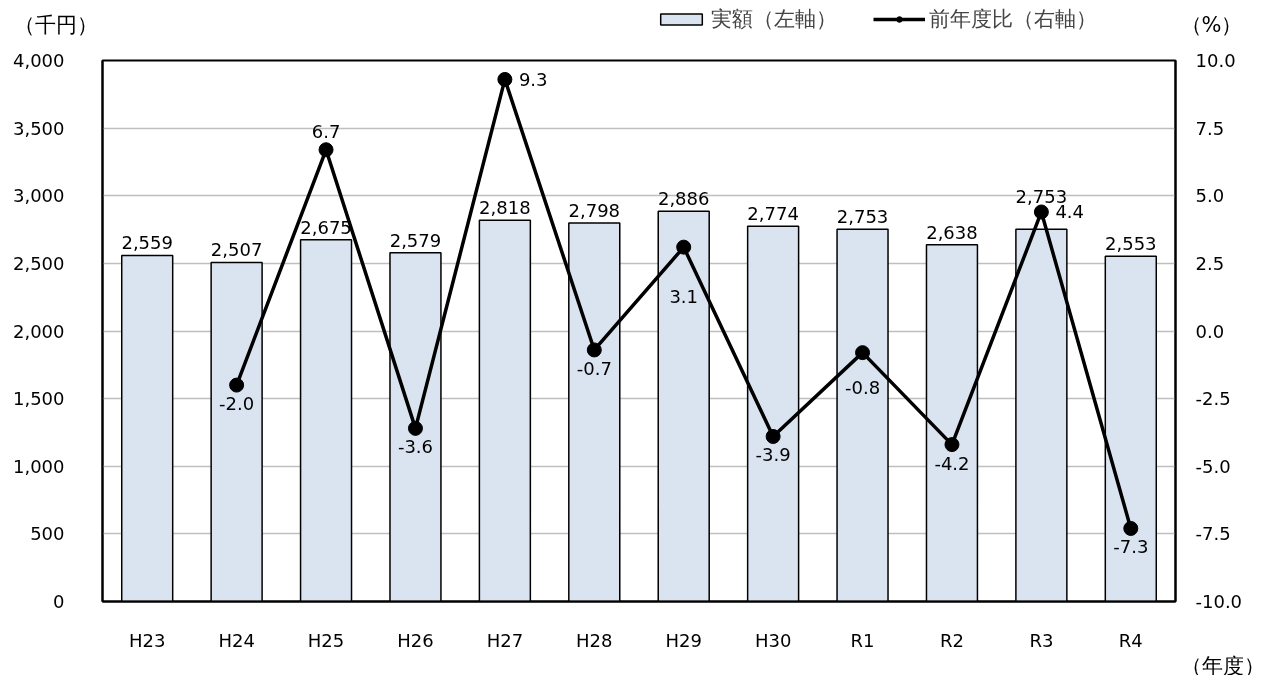 This screenshot has height=675, width=1268. I want to click on data-label: 2,753, so click(862, 217).